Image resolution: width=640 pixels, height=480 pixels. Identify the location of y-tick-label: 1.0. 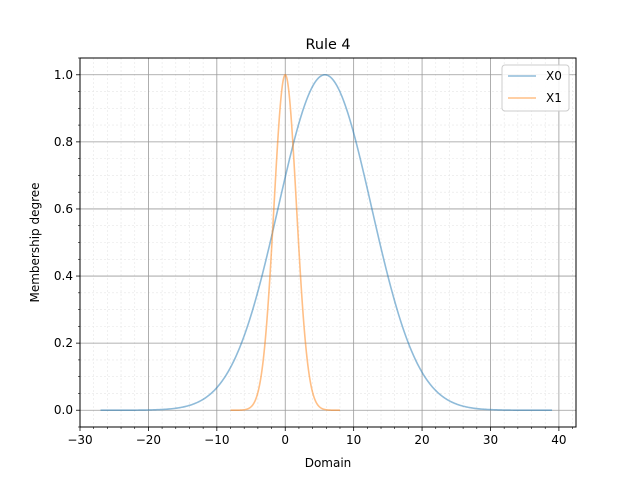
(63, 75).